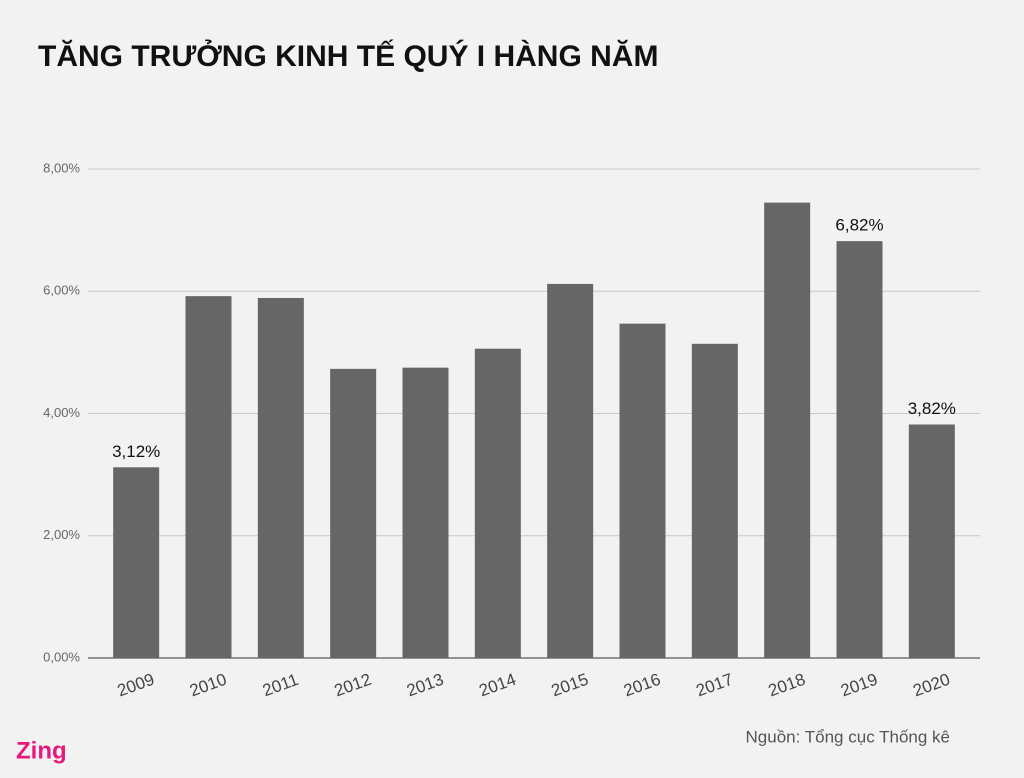  I want to click on logo: Zing, so click(41, 750).